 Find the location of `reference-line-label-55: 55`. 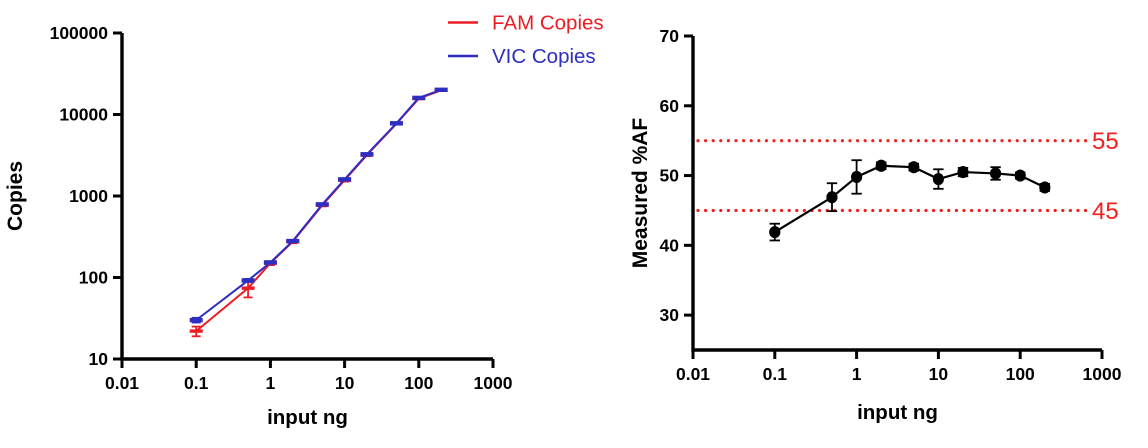

reference-line-label-55: 55 is located at coordinates (1105, 141).